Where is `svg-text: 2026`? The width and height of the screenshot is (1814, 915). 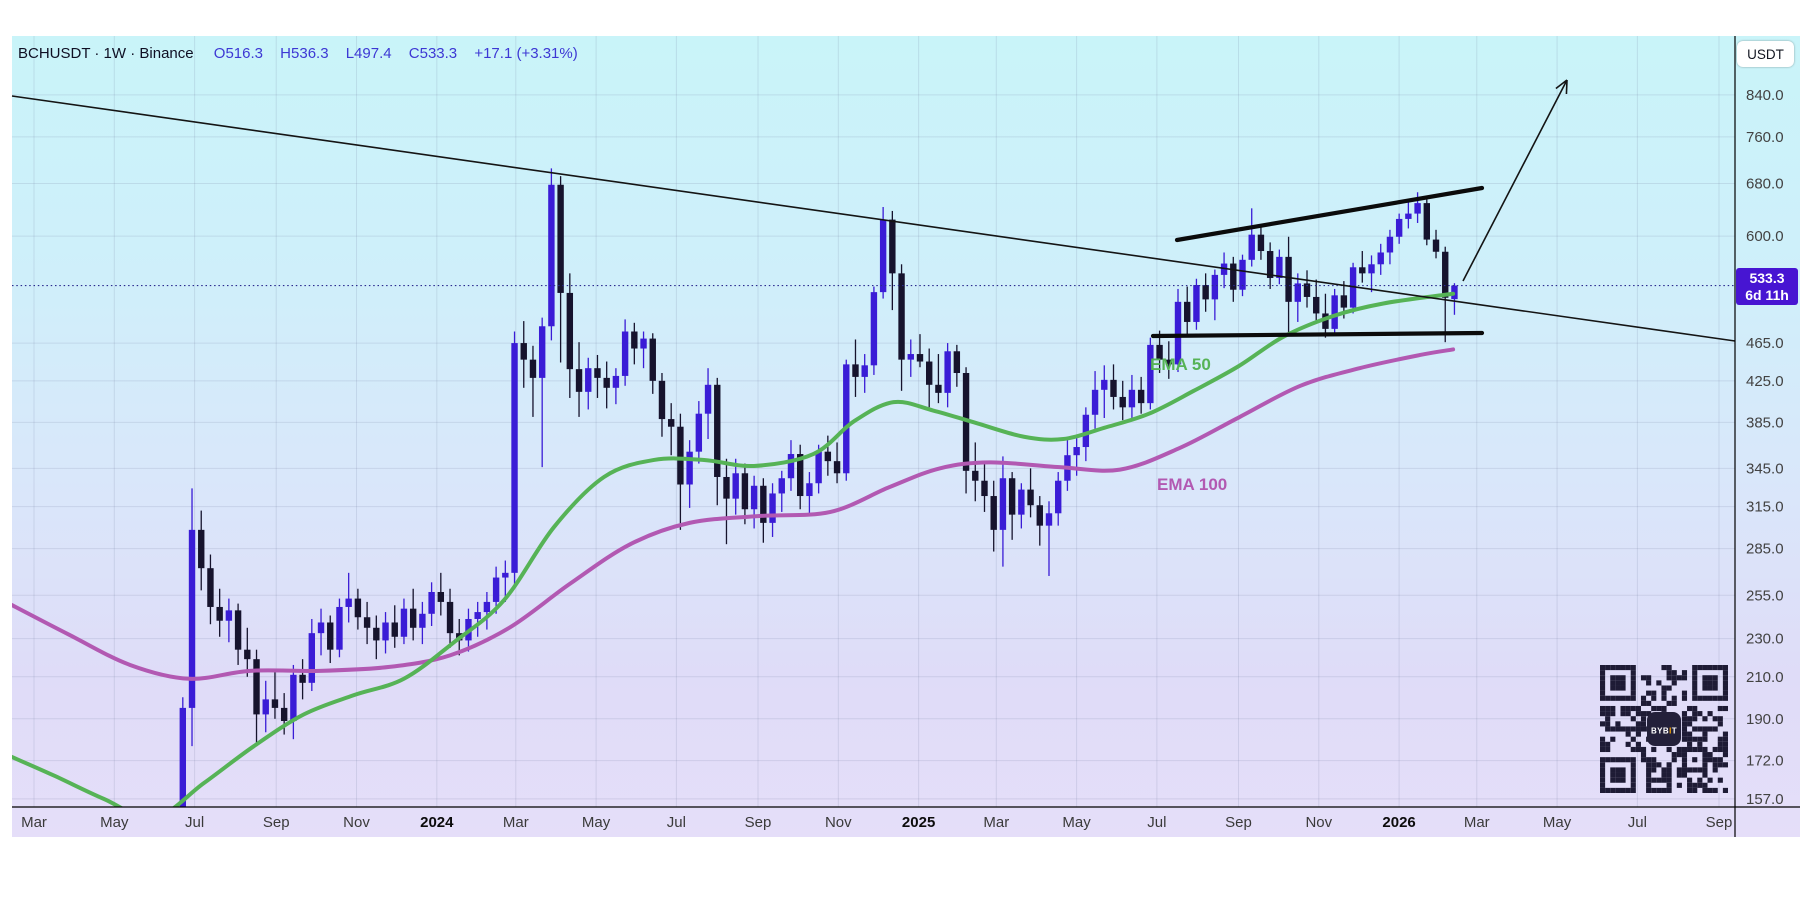 svg-text: 2026 is located at coordinates (1398, 822).